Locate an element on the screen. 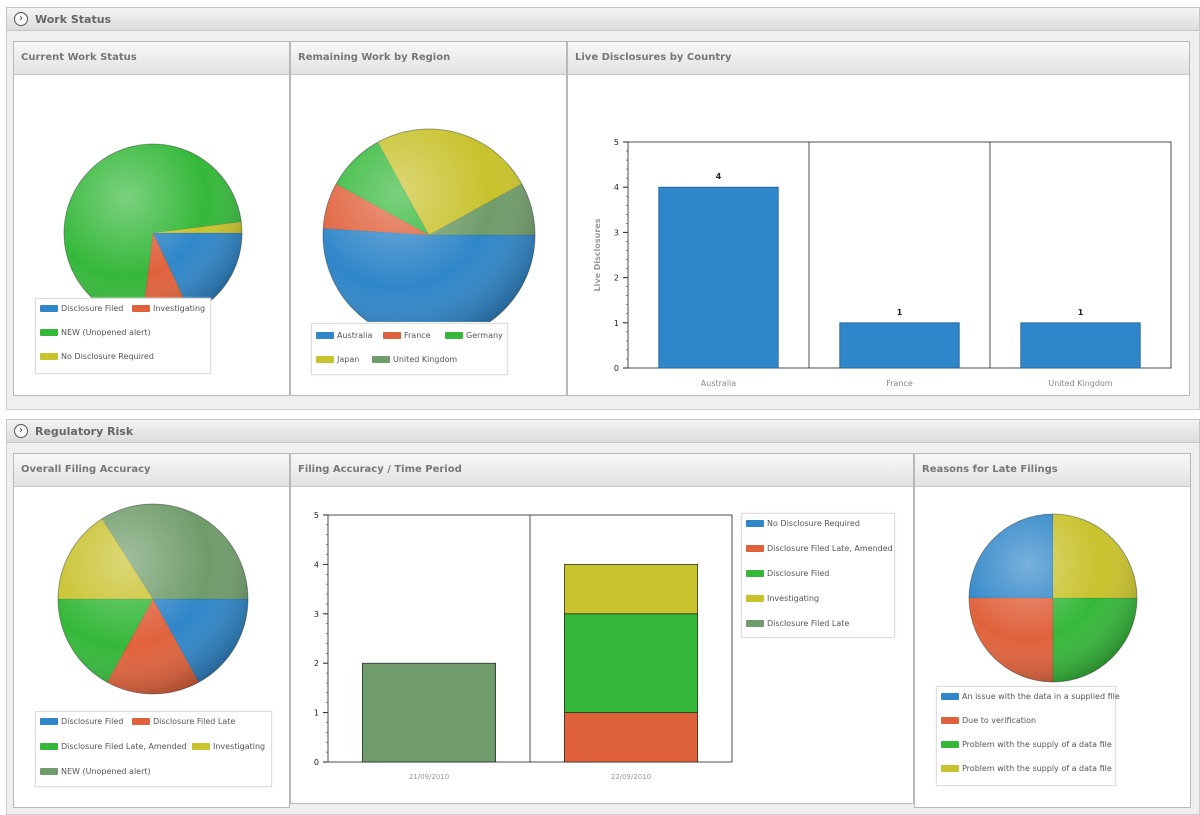 Image resolution: width=1200 pixels, height=815 pixels. legend-label: France is located at coordinates (417, 335).